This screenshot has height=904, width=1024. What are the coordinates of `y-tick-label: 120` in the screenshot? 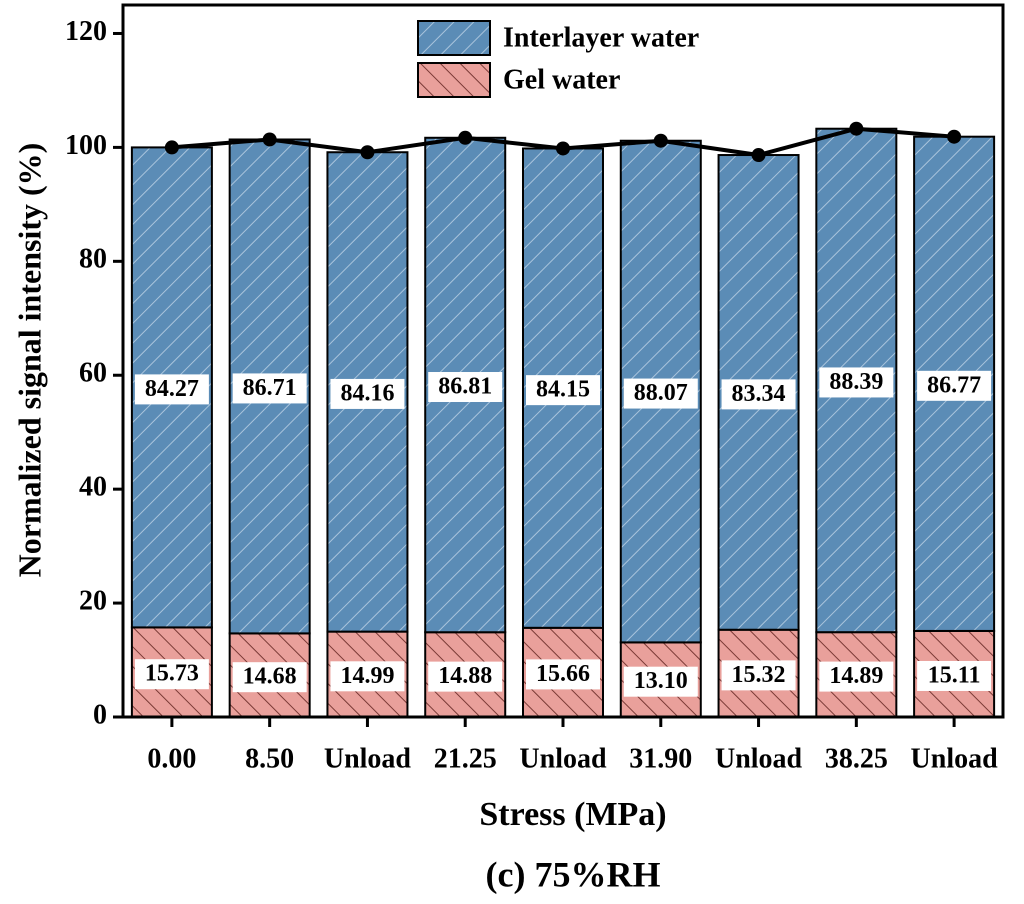 It's located at (86, 31).